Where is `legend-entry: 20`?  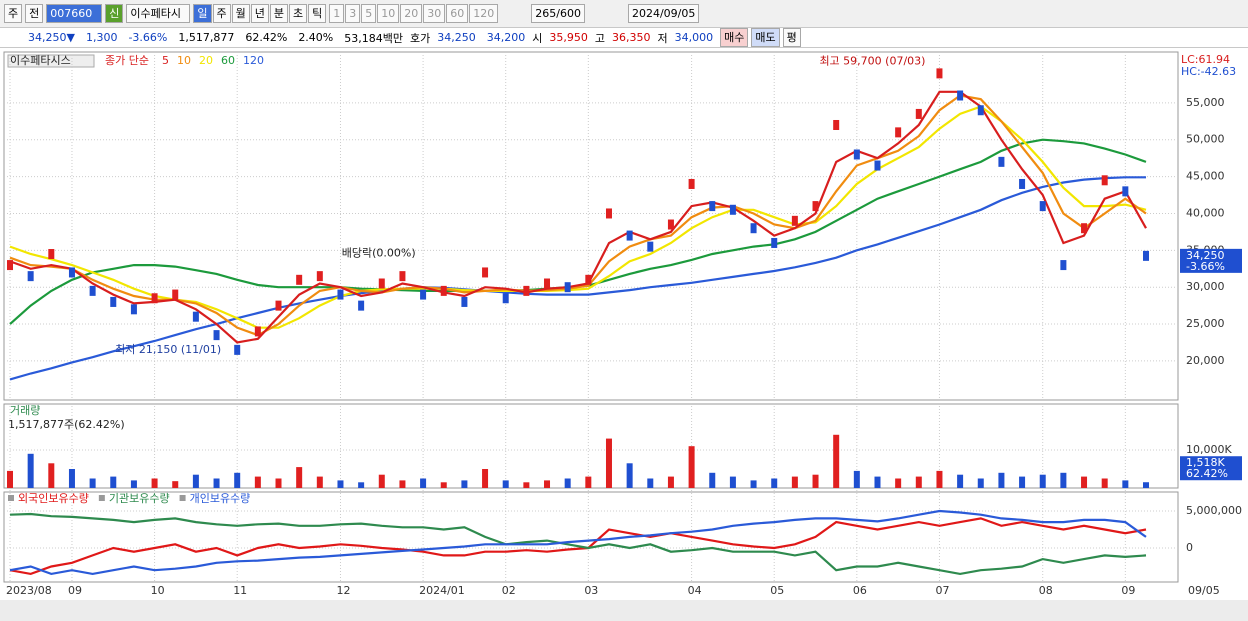 legend-entry: 20 is located at coordinates (206, 60).